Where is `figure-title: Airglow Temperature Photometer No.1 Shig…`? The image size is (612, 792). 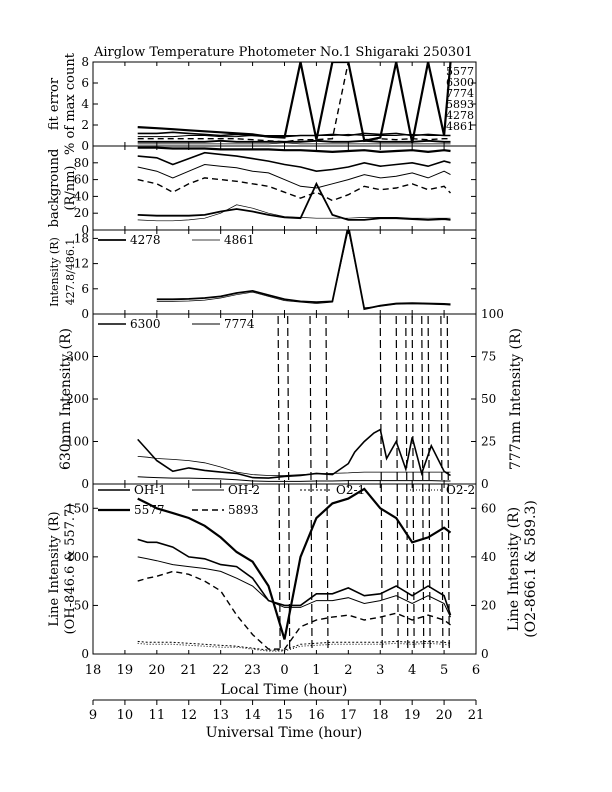
figure-title: Airglow Temperature Photometer No.1 Shig… is located at coordinates (283, 52).